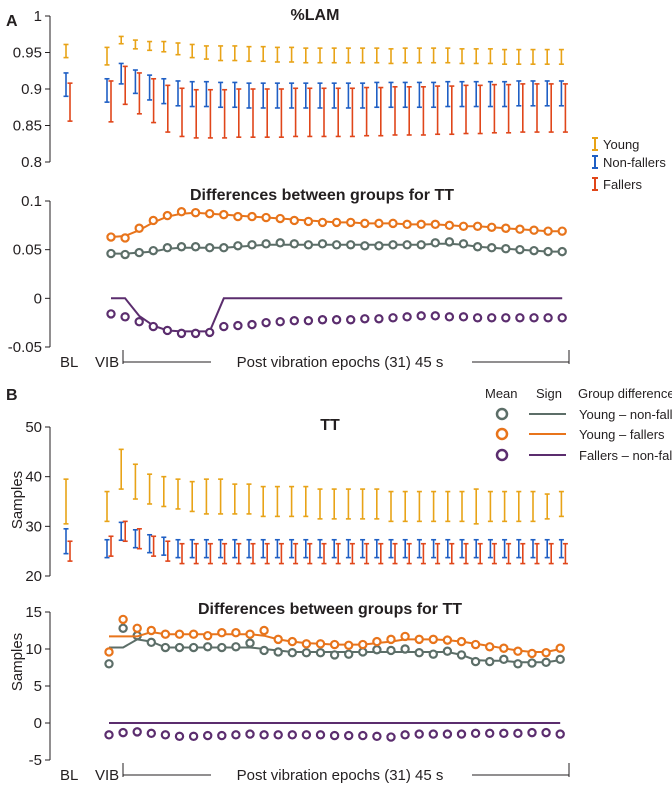 The width and height of the screenshot is (672, 788). Describe the element at coordinates (621, 144) in the screenshot. I see `legend-young-label: Young` at that location.